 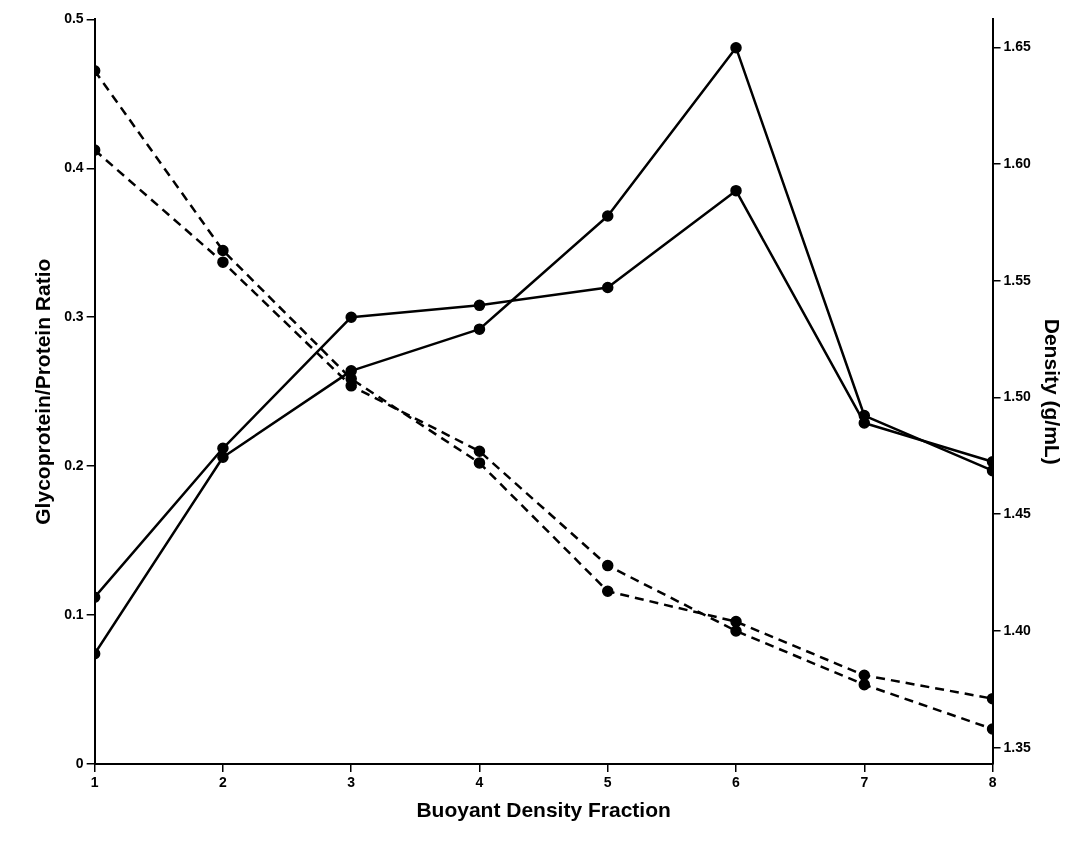 What do you see at coordinates (74, 18) in the screenshot?
I see `y-tick-label: 0.5` at bounding box center [74, 18].